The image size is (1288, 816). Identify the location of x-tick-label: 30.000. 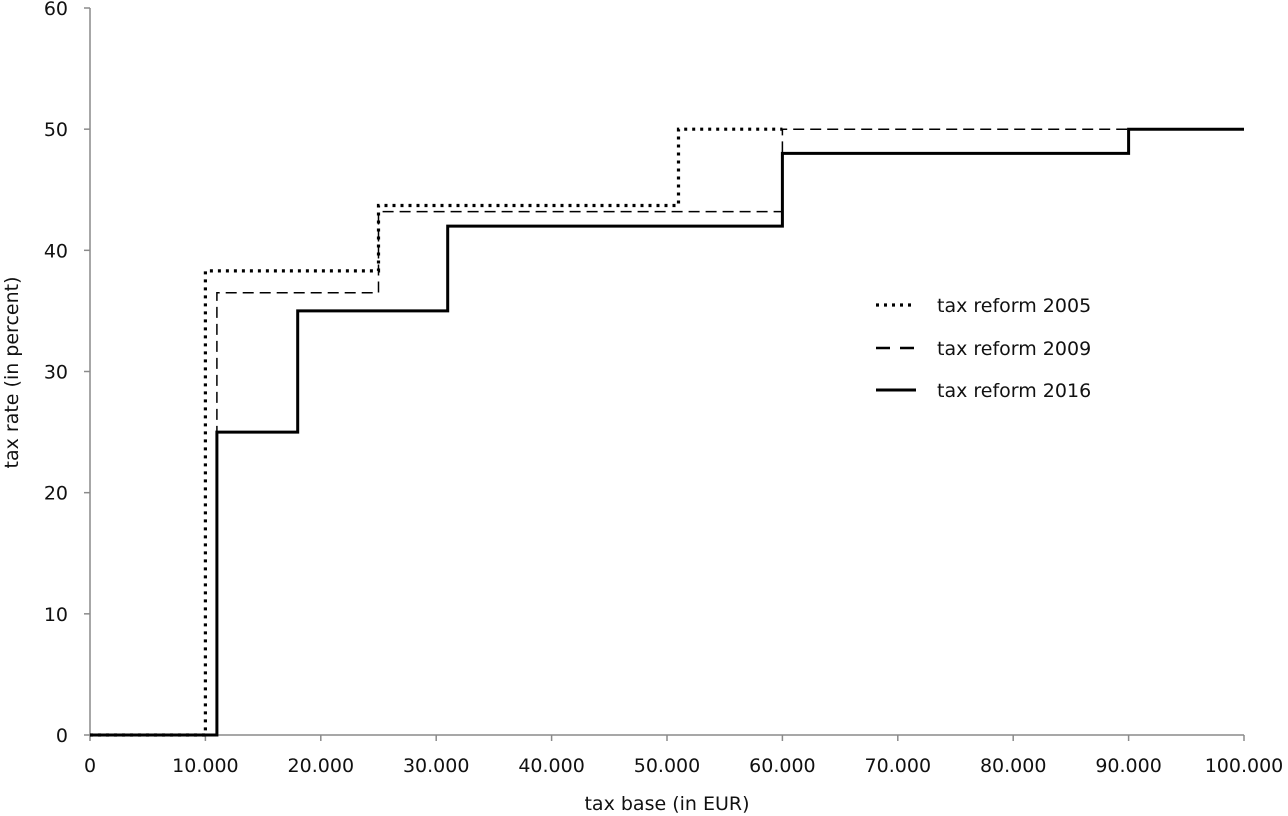
(436, 766).